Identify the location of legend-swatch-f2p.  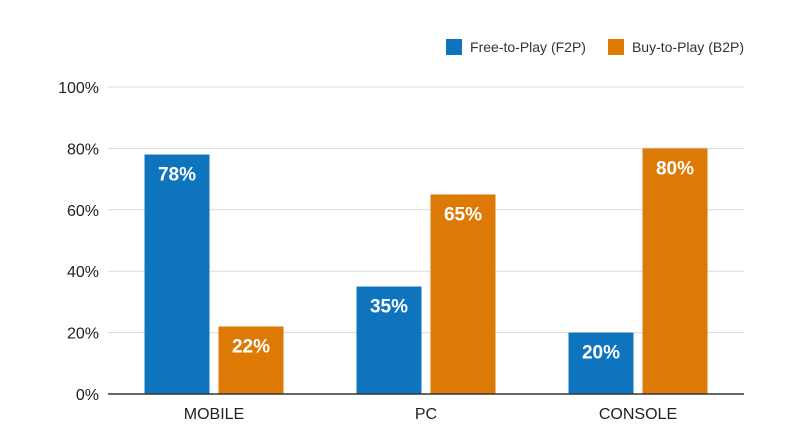
(454, 47).